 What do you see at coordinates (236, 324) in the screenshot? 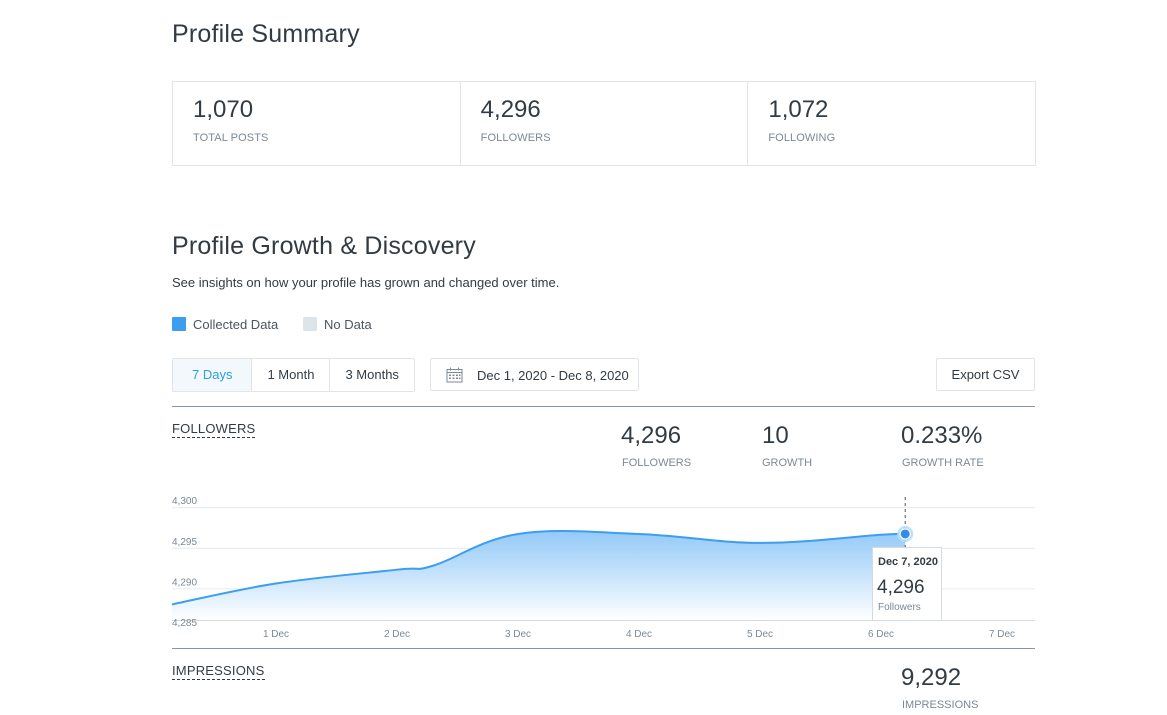
I see `legend-label-collected: Collected Data` at bounding box center [236, 324].